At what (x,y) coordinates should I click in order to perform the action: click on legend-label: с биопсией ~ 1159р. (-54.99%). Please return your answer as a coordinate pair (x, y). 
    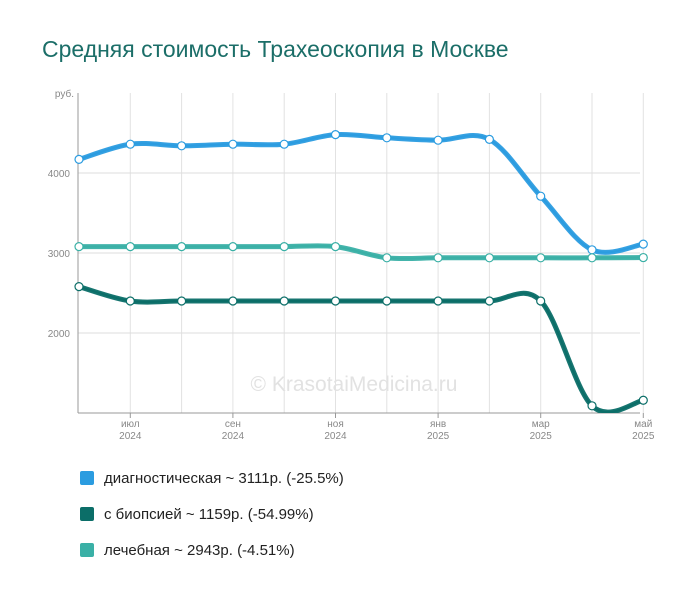
    Looking at the image, I should click on (209, 514).